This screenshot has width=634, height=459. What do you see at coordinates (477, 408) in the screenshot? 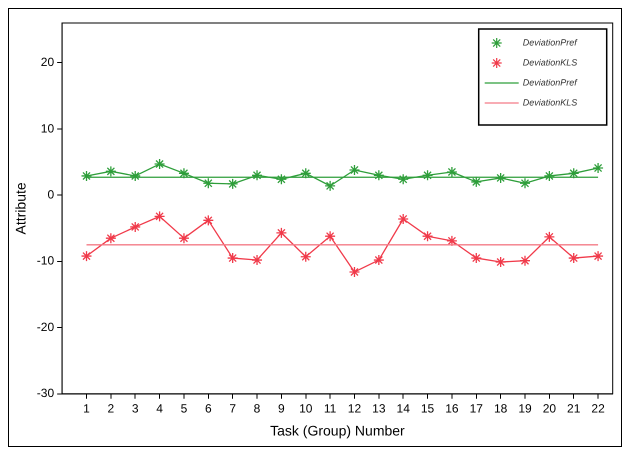
I see `x-tick-label: 17` at bounding box center [477, 408].